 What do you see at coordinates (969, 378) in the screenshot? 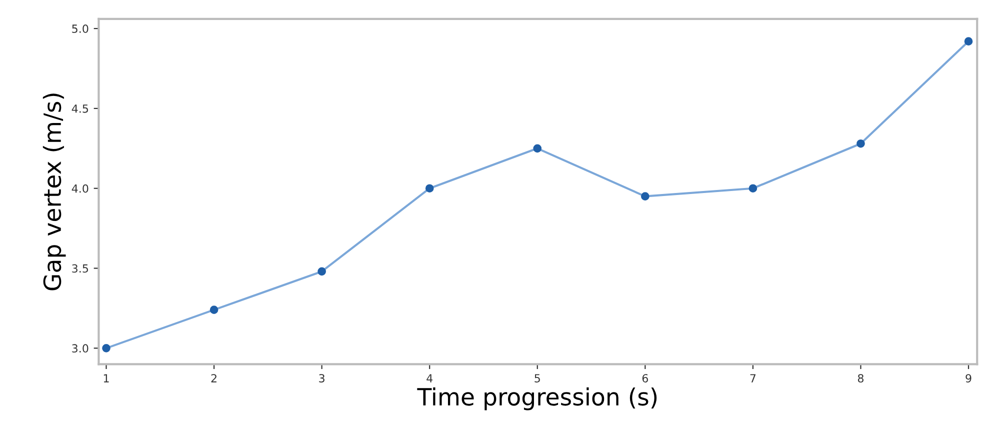
I see `x-tick-label: 9` at bounding box center [969, 378].